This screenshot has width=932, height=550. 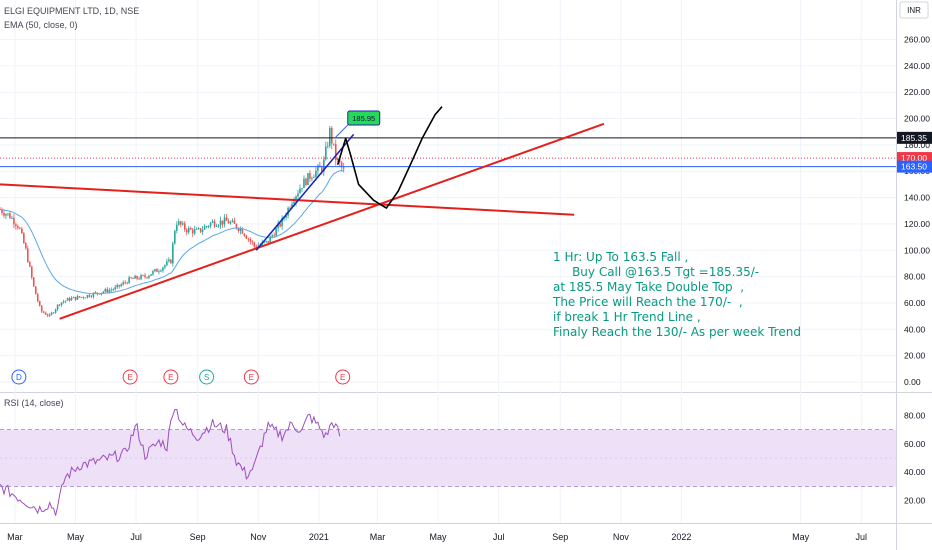 I want to click on ema-legend: EMA (50, close, 0), so click(x=41, y=25).